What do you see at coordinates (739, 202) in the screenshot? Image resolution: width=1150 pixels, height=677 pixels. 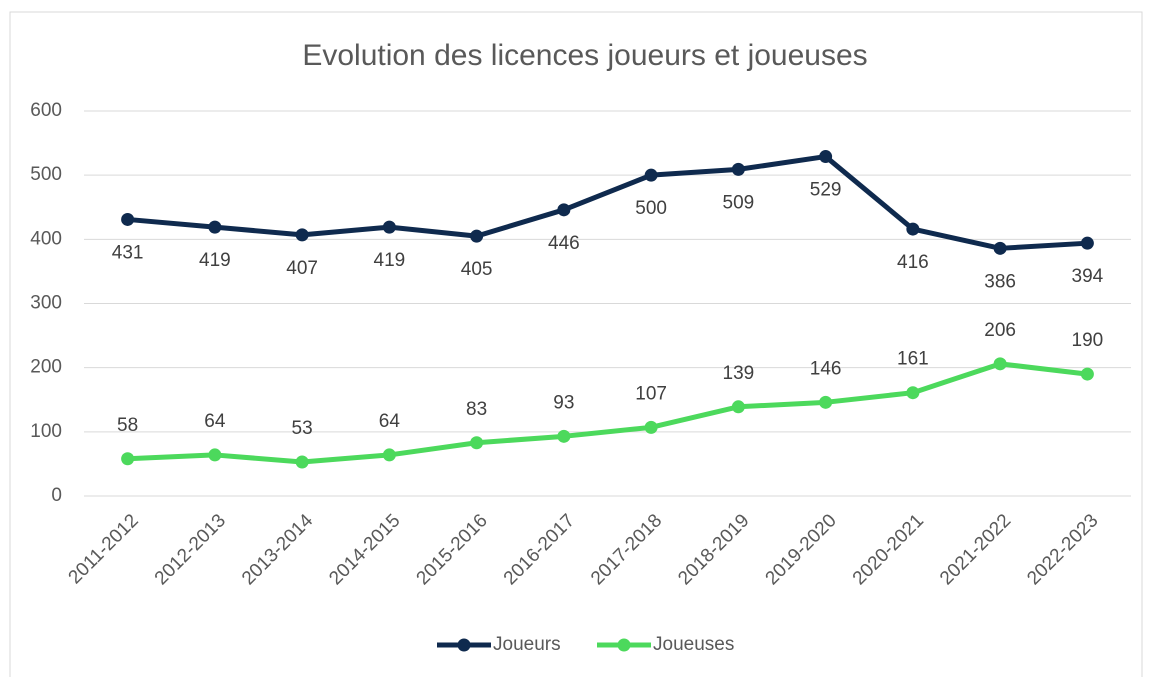 I see `data-label: 509` at bounding box center [739, 202].